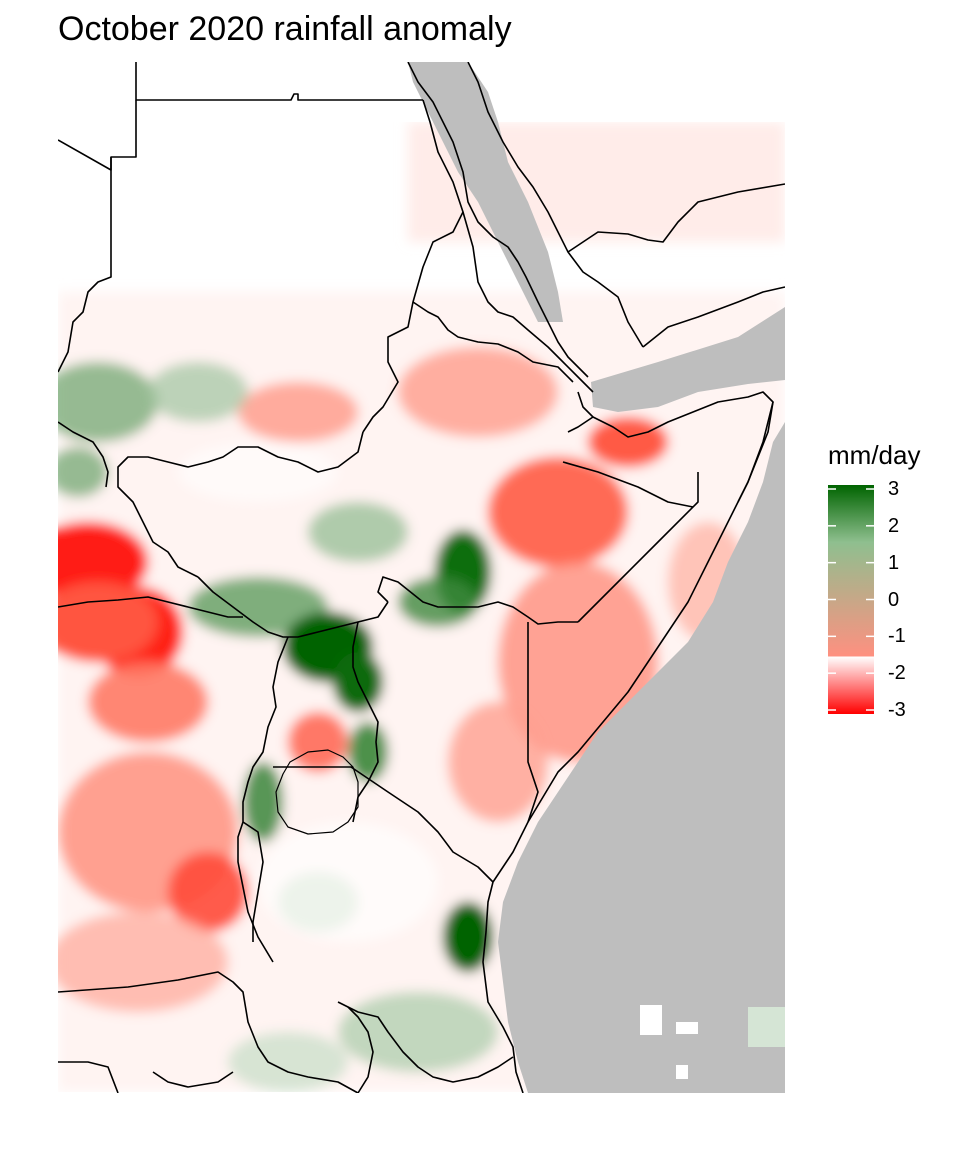  Describe the element at coordinates (285, 29) in the screenshot. I see `map-title: October 2020 rainfall anomaly` at that location.